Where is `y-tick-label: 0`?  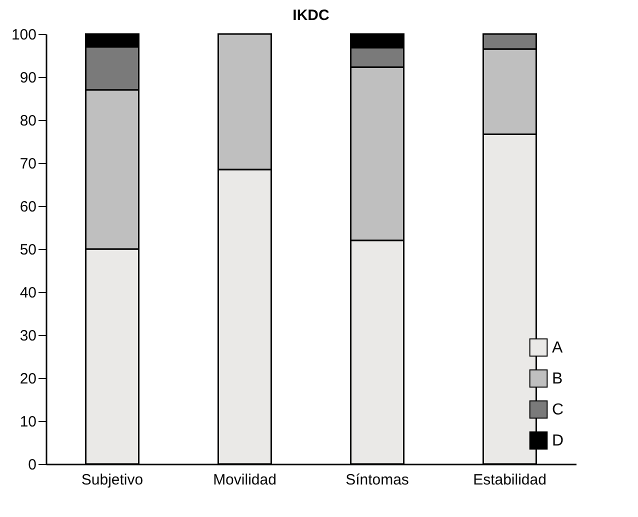
y-tick-label: 0 is located at coordinates (32, 465).